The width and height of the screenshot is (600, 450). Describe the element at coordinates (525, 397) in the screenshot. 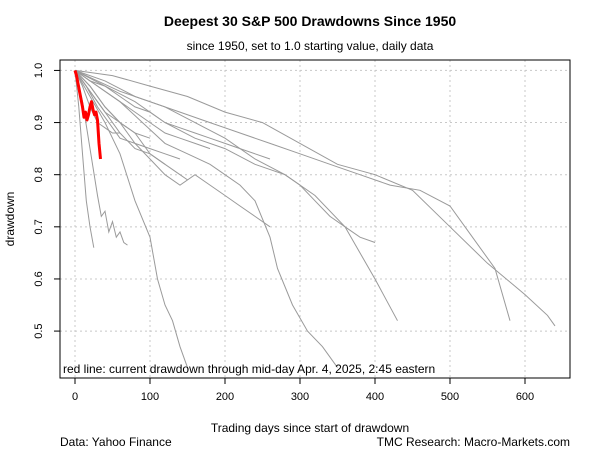

I see `x-tick-label: 600` at that location.